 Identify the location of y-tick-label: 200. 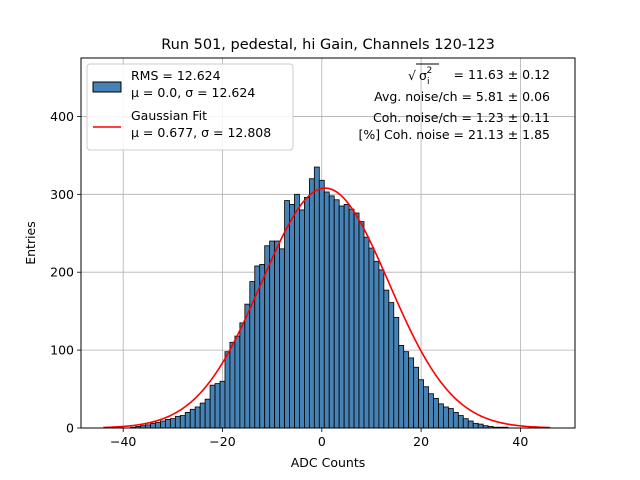
(62, 272).